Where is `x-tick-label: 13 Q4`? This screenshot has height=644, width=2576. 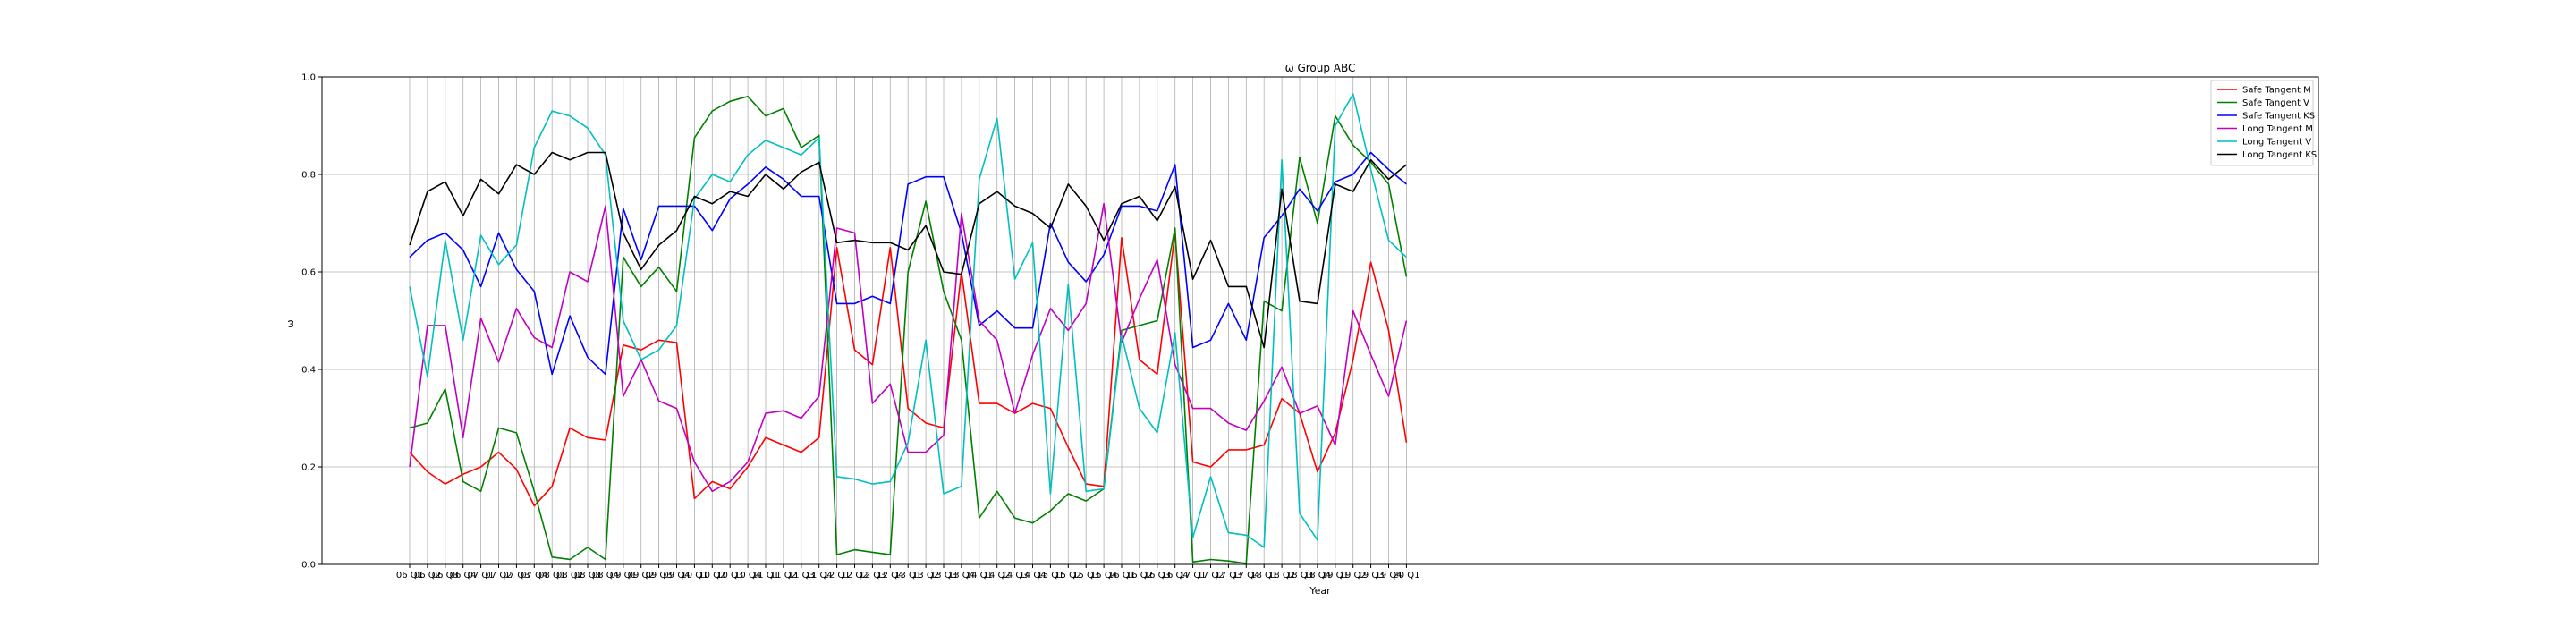 x-tick-label: 13 Q4 is located at coordinates (961, 575).